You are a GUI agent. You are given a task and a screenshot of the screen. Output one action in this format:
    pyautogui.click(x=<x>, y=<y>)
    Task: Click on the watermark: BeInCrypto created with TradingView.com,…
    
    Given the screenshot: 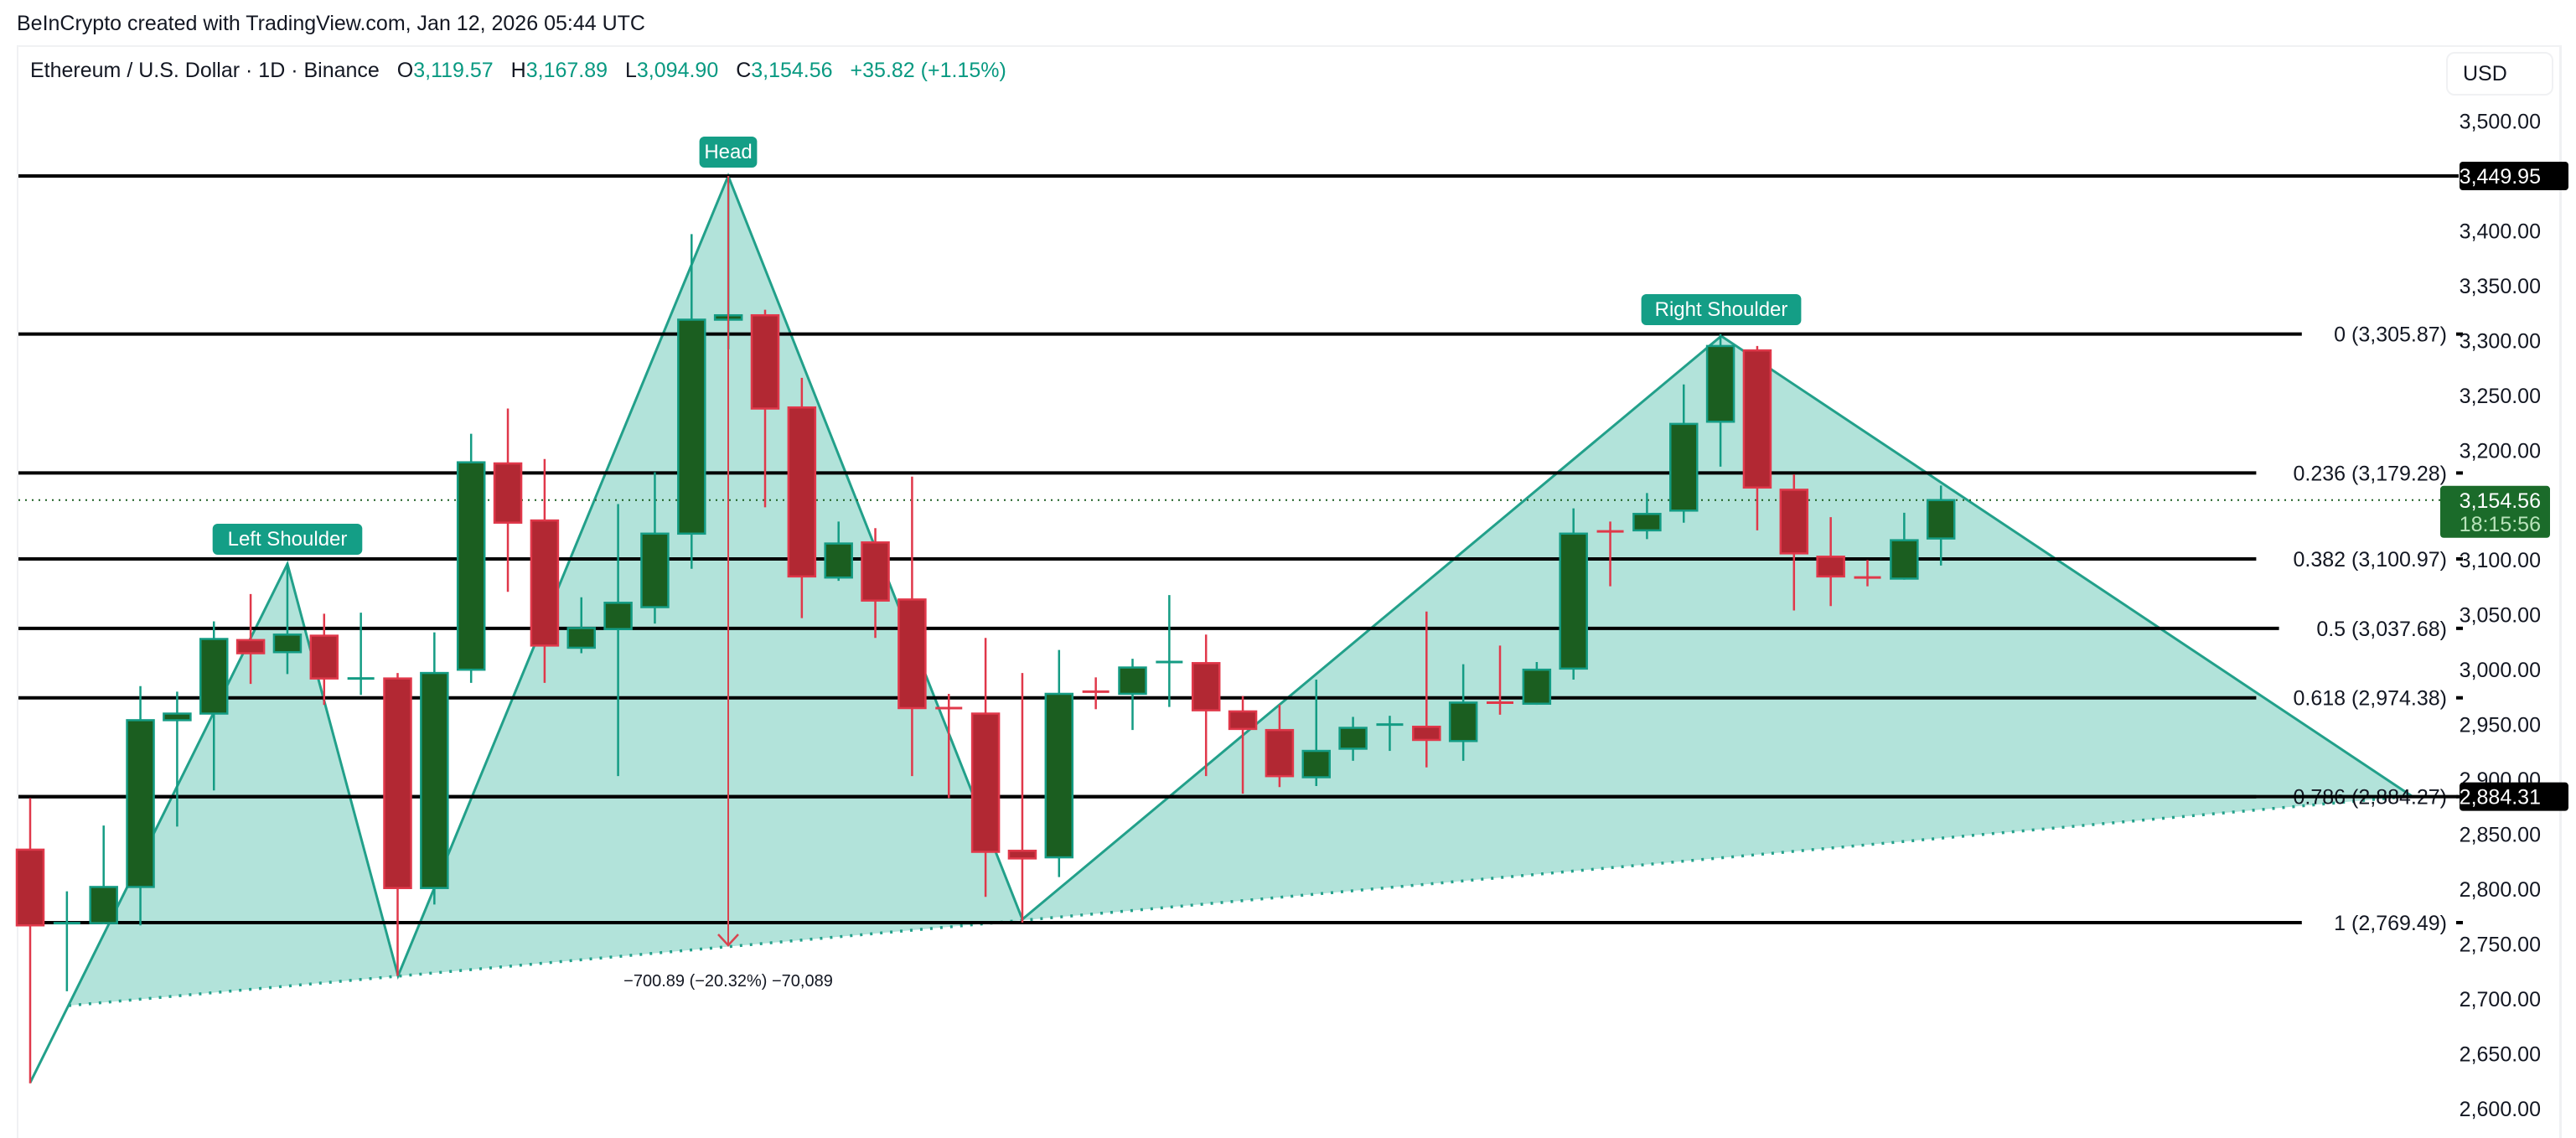 What is the action you would take?
    pyautogui.click(x=331, y=23)
    